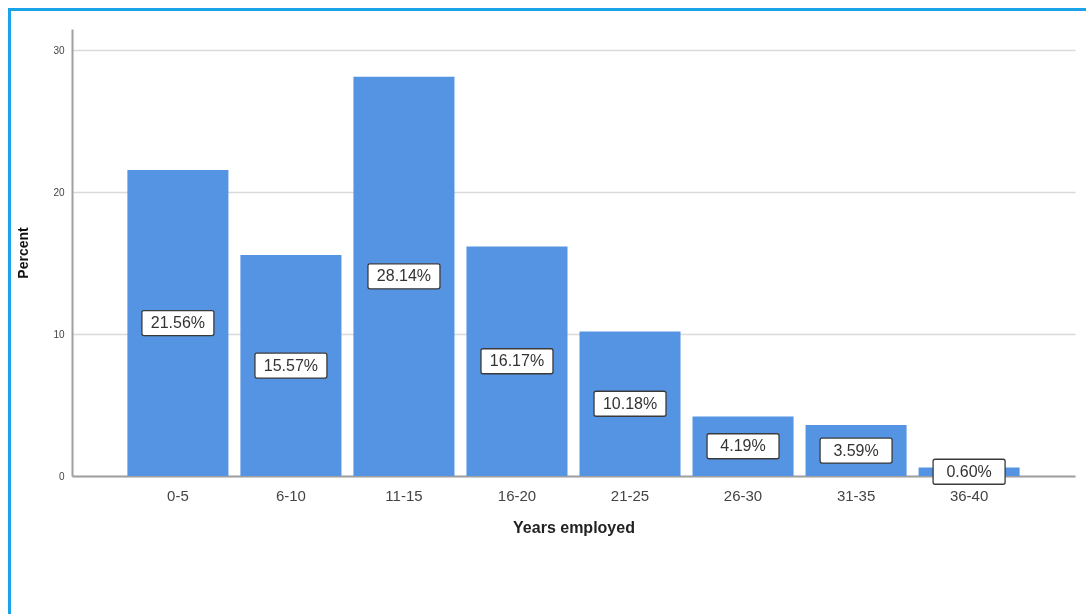 This screenshot has height=614, width=1086. Describe the element at coordinates (856, 495) in the screenshot. I see `x-tick-label: 31-35` at that location.